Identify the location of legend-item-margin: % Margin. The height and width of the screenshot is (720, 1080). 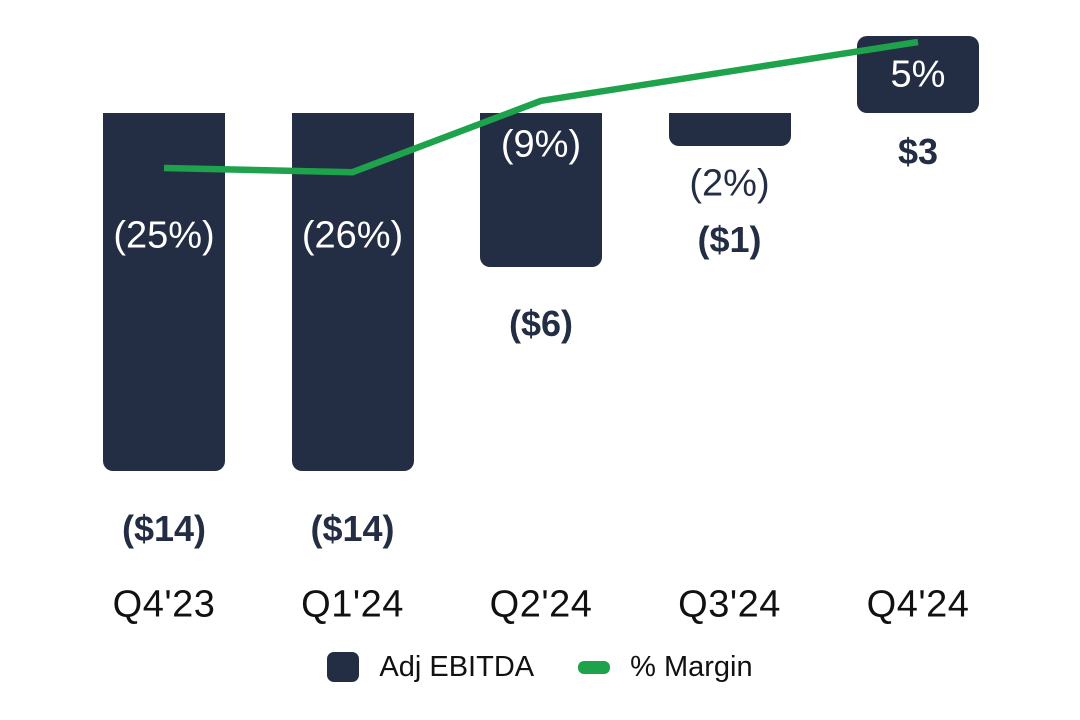
(665, 667).